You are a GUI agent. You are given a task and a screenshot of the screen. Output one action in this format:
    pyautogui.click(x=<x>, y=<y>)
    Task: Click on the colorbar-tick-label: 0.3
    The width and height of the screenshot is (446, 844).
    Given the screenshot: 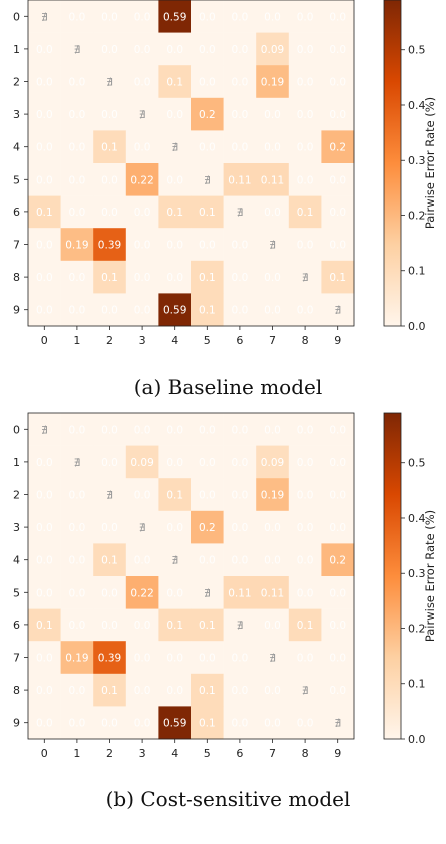 What is the action you would take?
    pyautogui.click(x=417, y=573)
    